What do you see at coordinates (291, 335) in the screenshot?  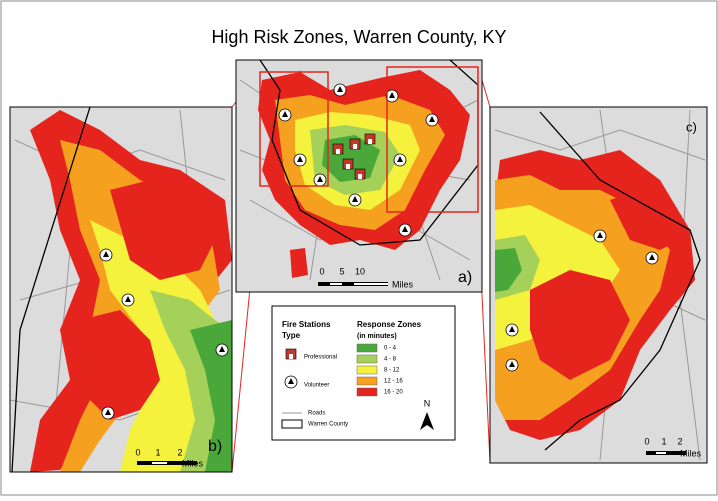 I see `legend-subheading: Type` at bounding box center [291, 335].